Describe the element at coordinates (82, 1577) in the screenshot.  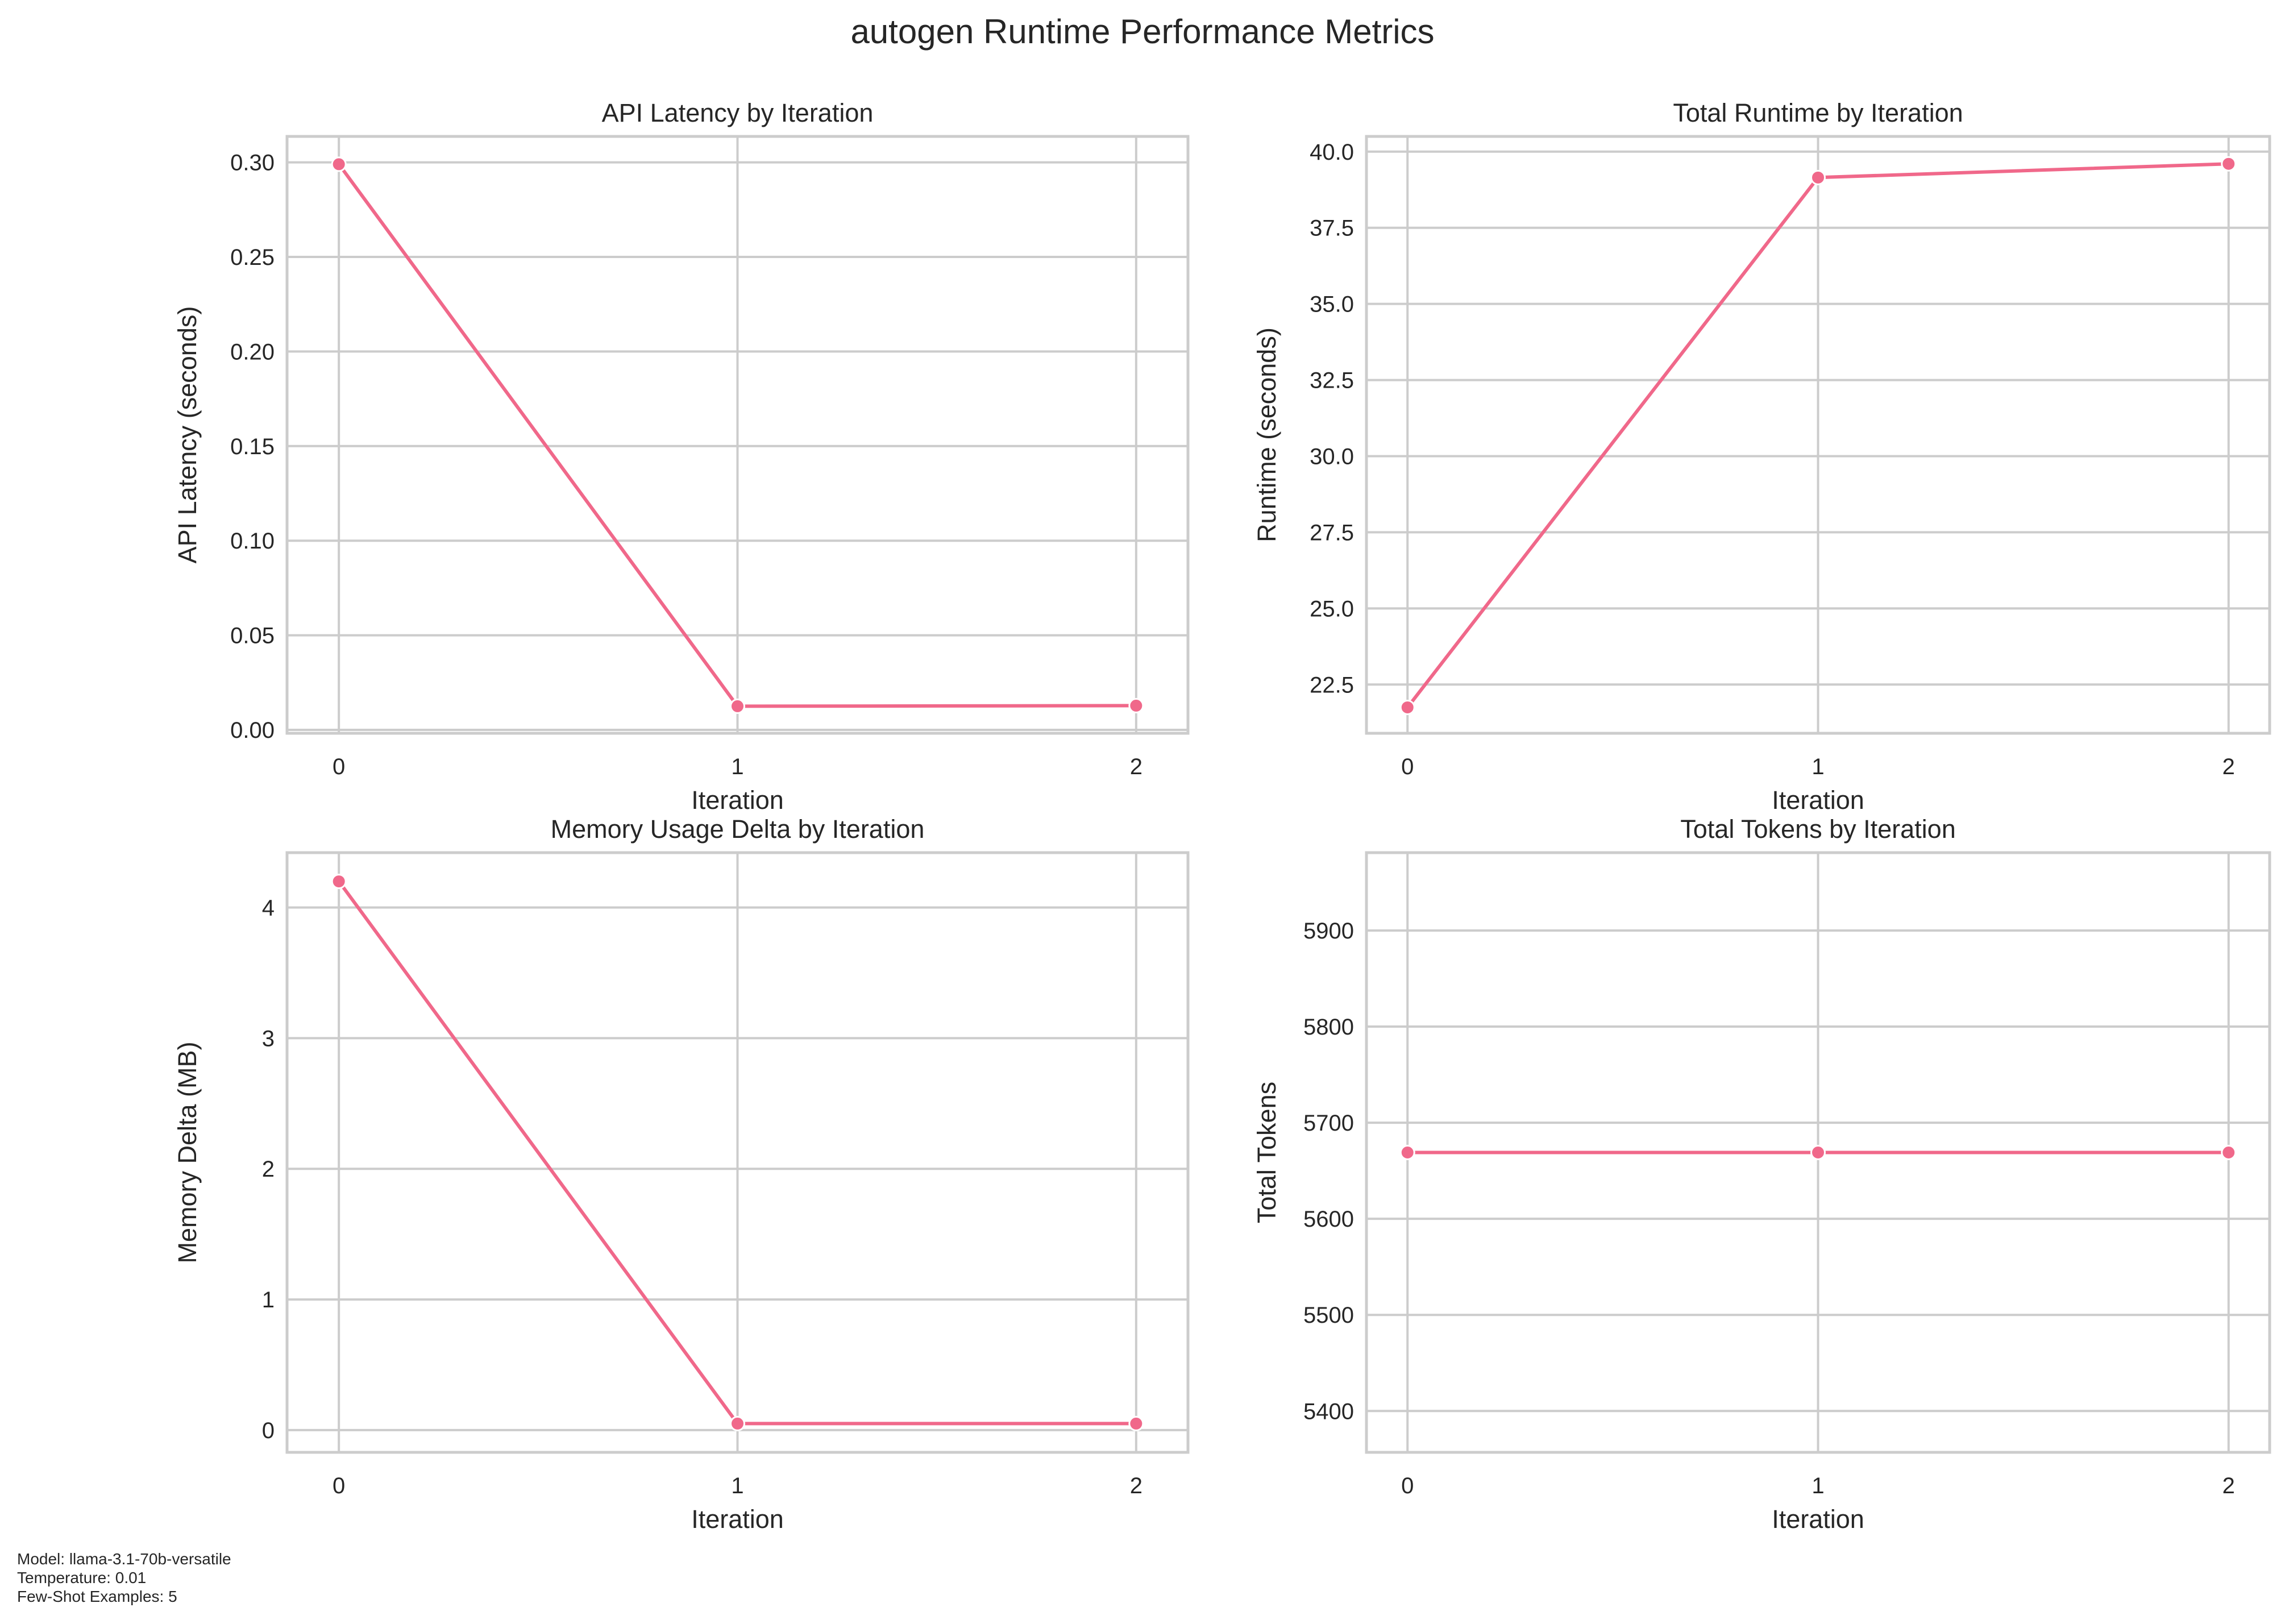
I see `footer-temperature: Temperature: 0.01` at that location.